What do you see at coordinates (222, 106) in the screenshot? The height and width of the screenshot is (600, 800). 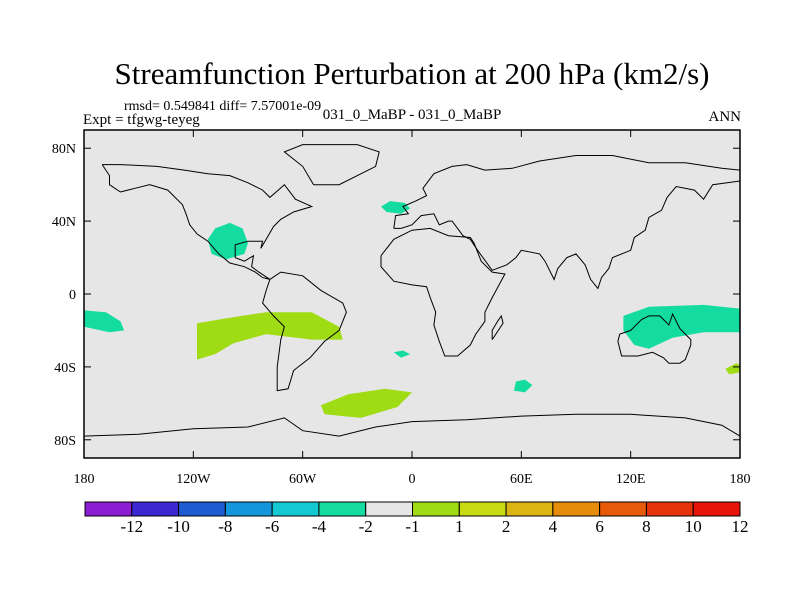 I see `stats-label: rmsd= 0.549841 diff= 7.57001e-09` at bounding box center [222, 106].